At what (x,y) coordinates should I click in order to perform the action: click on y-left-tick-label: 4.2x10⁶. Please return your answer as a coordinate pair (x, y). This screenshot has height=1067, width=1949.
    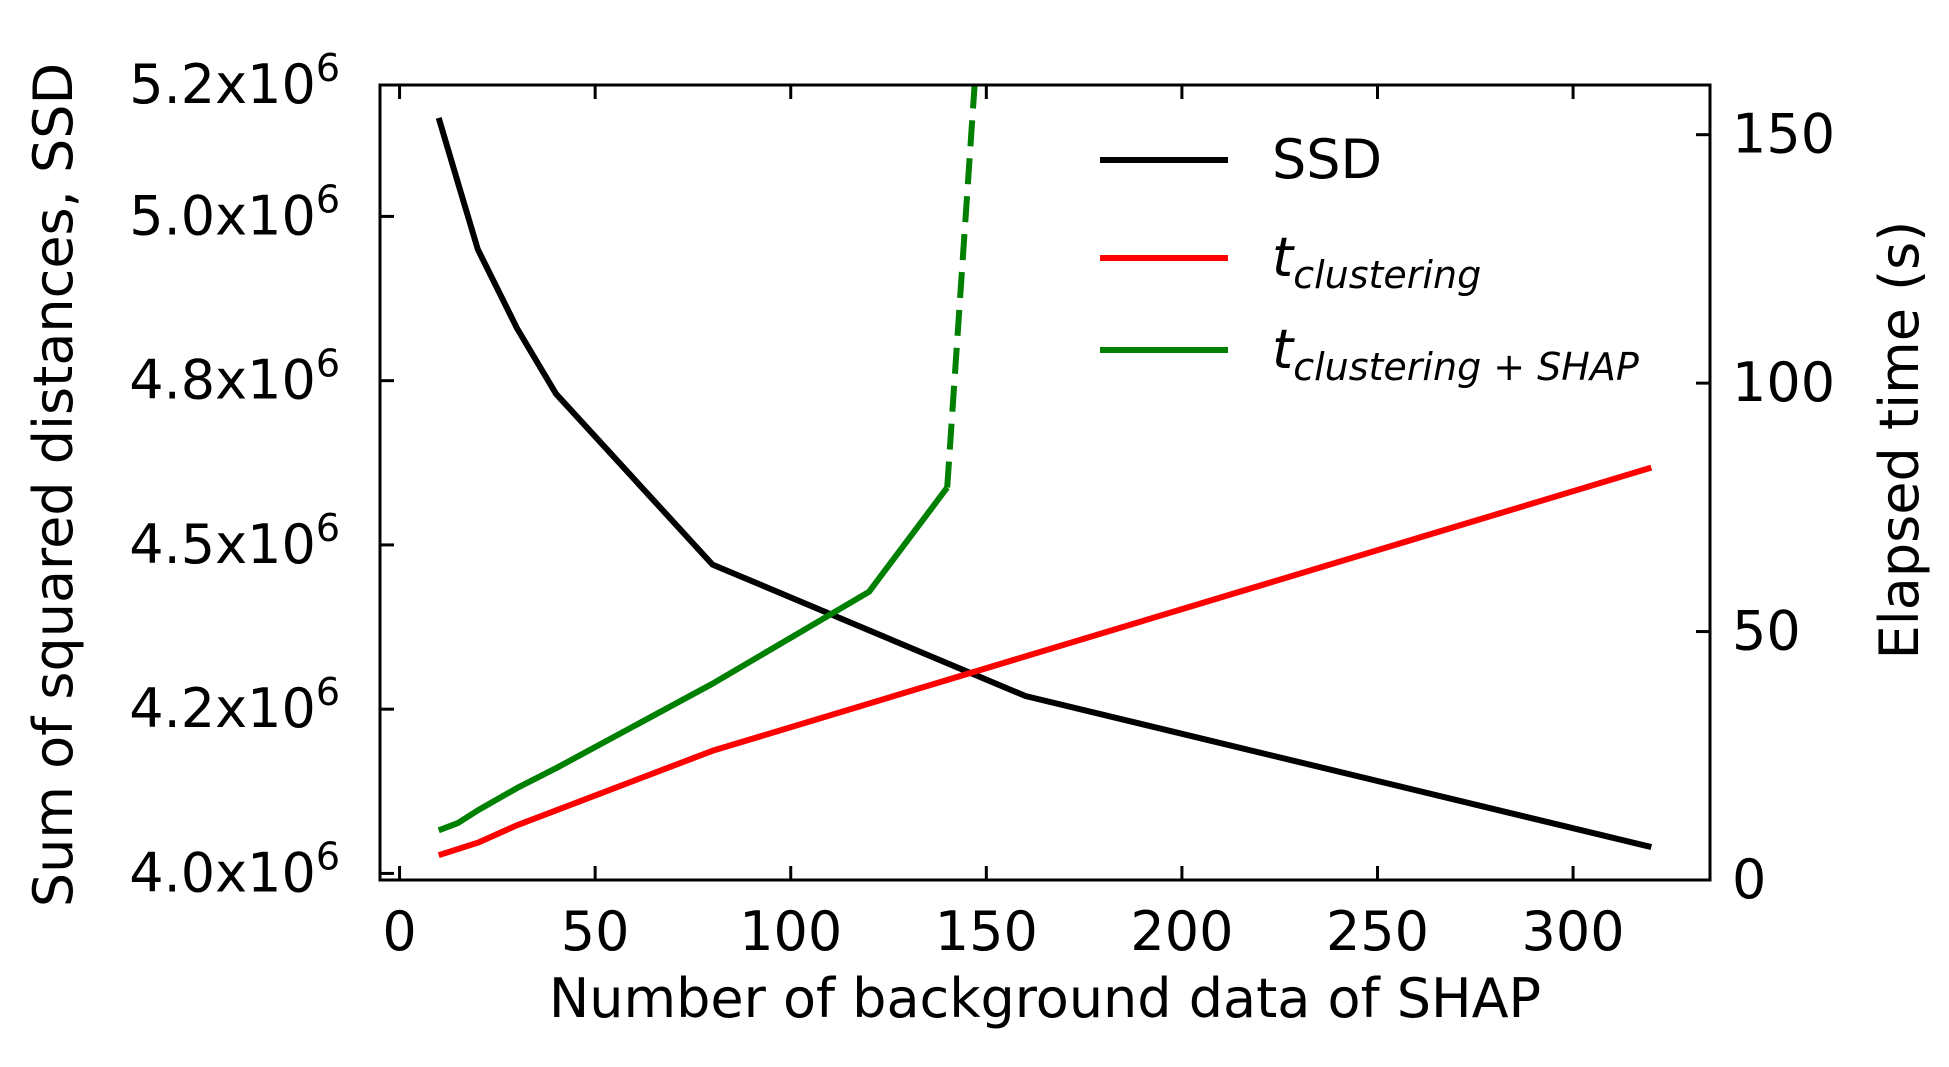
    Looking at the image, I should click on (234, 705).